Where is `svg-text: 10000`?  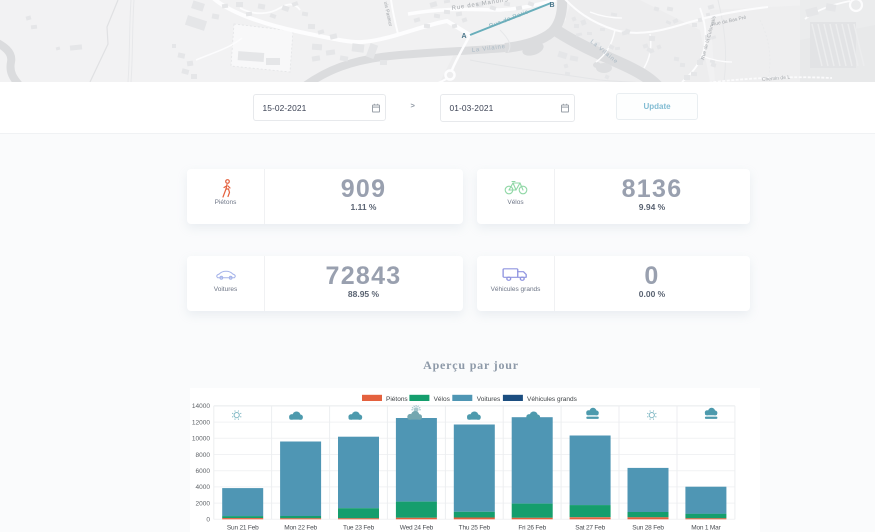 svg-text: 10000 is located at coordinates (201, 439).